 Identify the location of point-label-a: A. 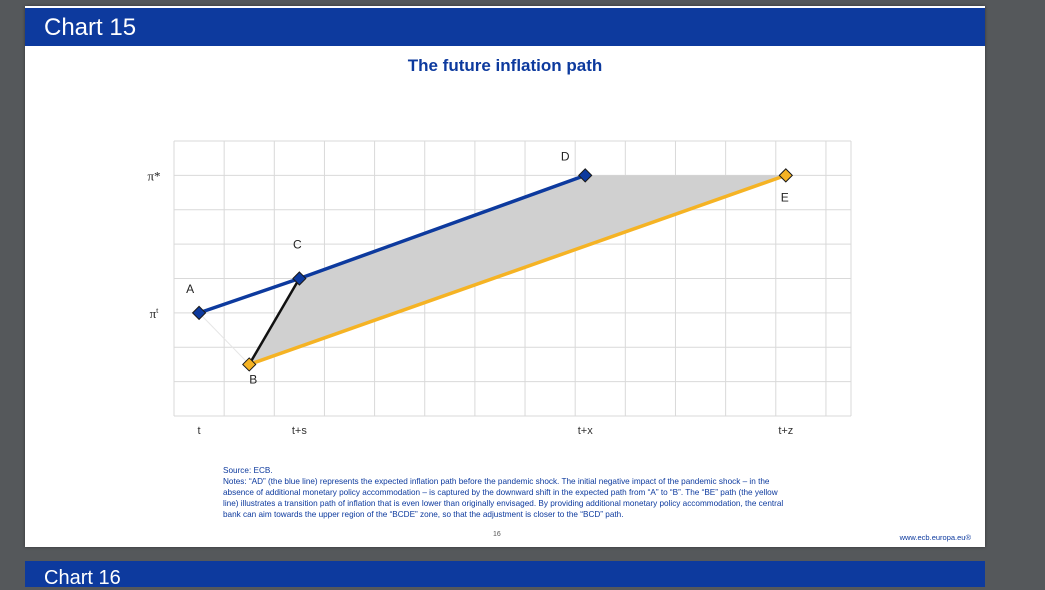
(190, 289).